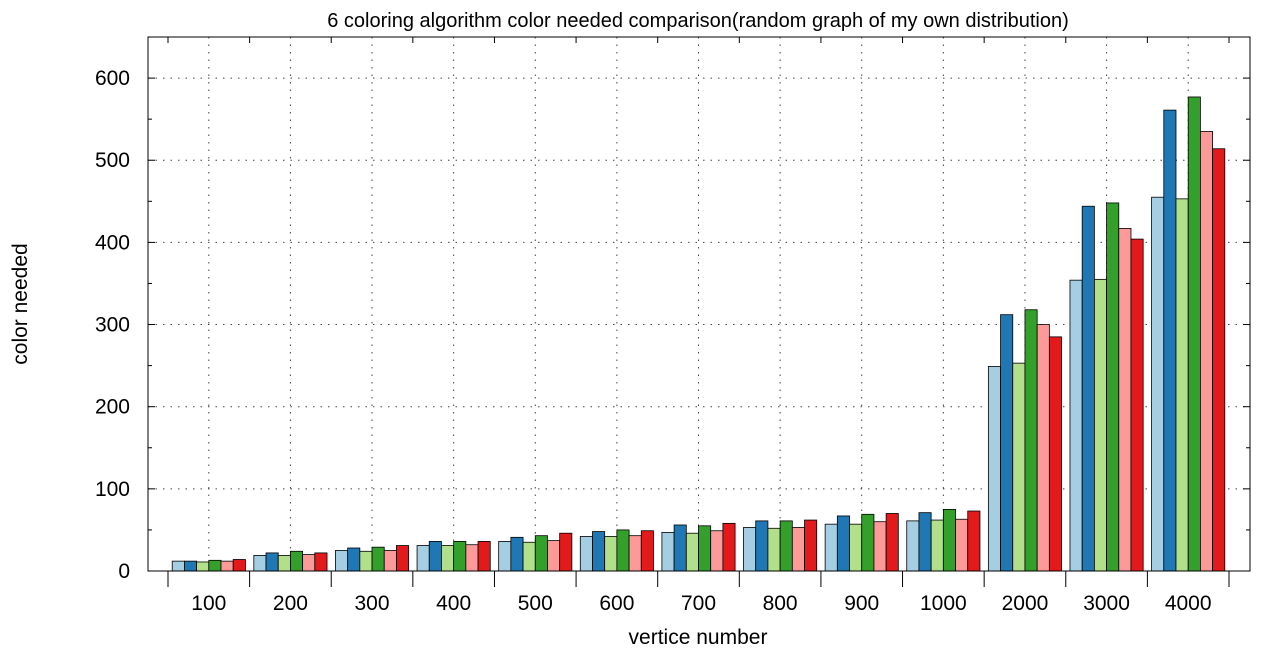  What do you see at coordinates (698, 603) in the screenshot?
I see `x-tick-label: 700` at bounding box center [698, 603].